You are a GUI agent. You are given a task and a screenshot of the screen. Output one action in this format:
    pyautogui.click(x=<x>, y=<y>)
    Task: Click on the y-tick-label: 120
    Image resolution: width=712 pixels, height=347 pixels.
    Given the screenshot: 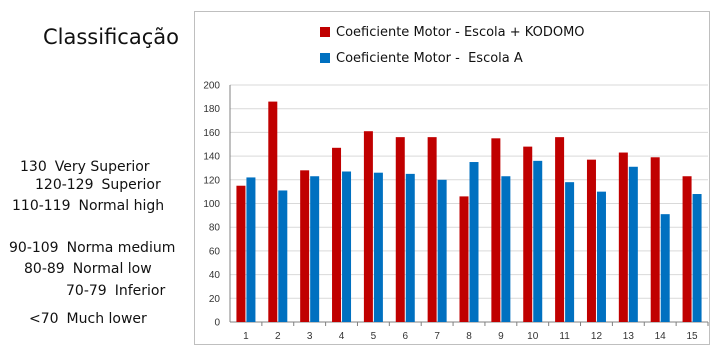 What is the action you would take?
    pyautogui.click(x=211, y=180)
    